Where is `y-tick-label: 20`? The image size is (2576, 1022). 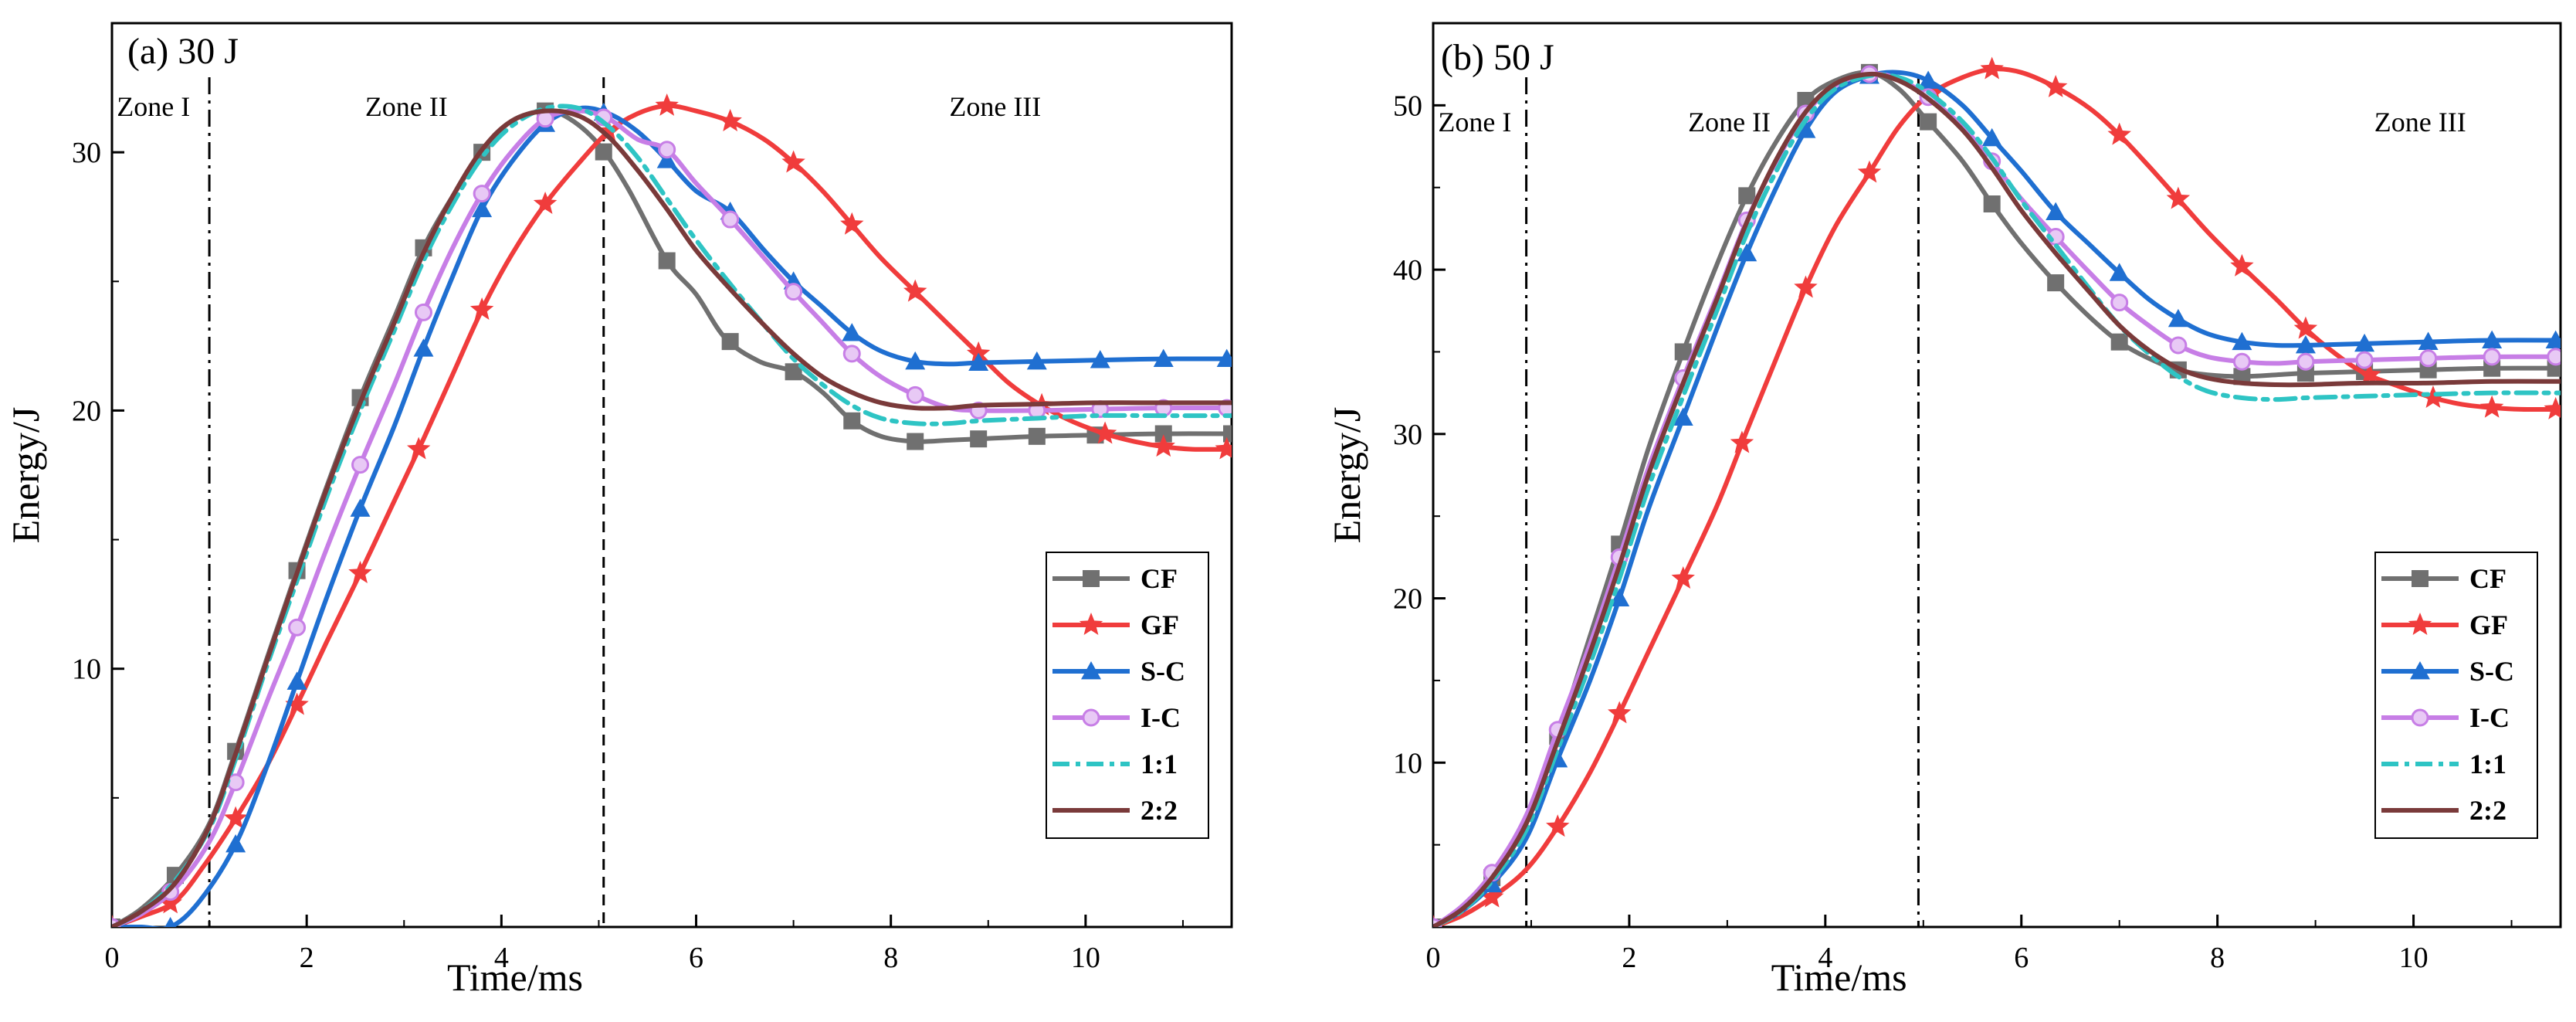 y-tick-label: 20 is located at coordinates (86, 411).